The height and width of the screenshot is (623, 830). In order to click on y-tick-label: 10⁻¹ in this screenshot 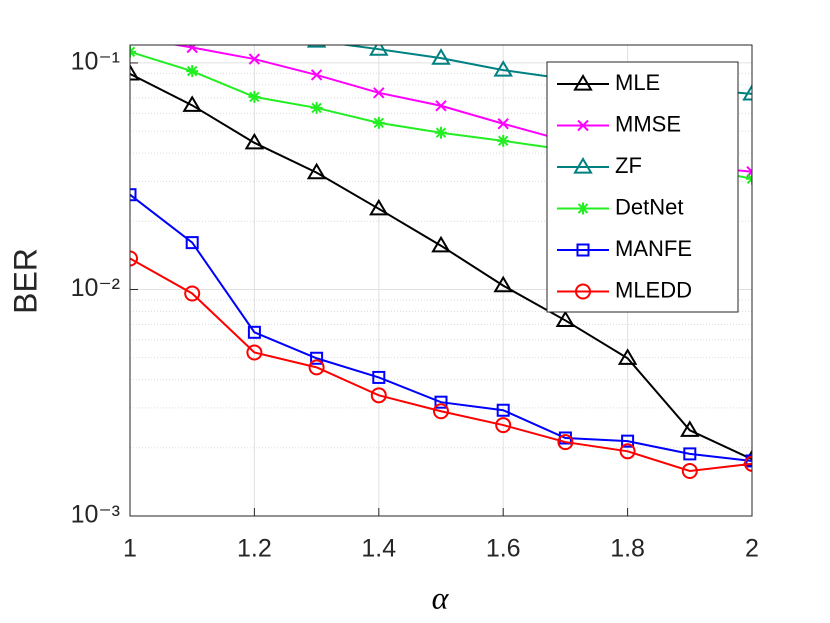, I will do `click(95, 62)`.